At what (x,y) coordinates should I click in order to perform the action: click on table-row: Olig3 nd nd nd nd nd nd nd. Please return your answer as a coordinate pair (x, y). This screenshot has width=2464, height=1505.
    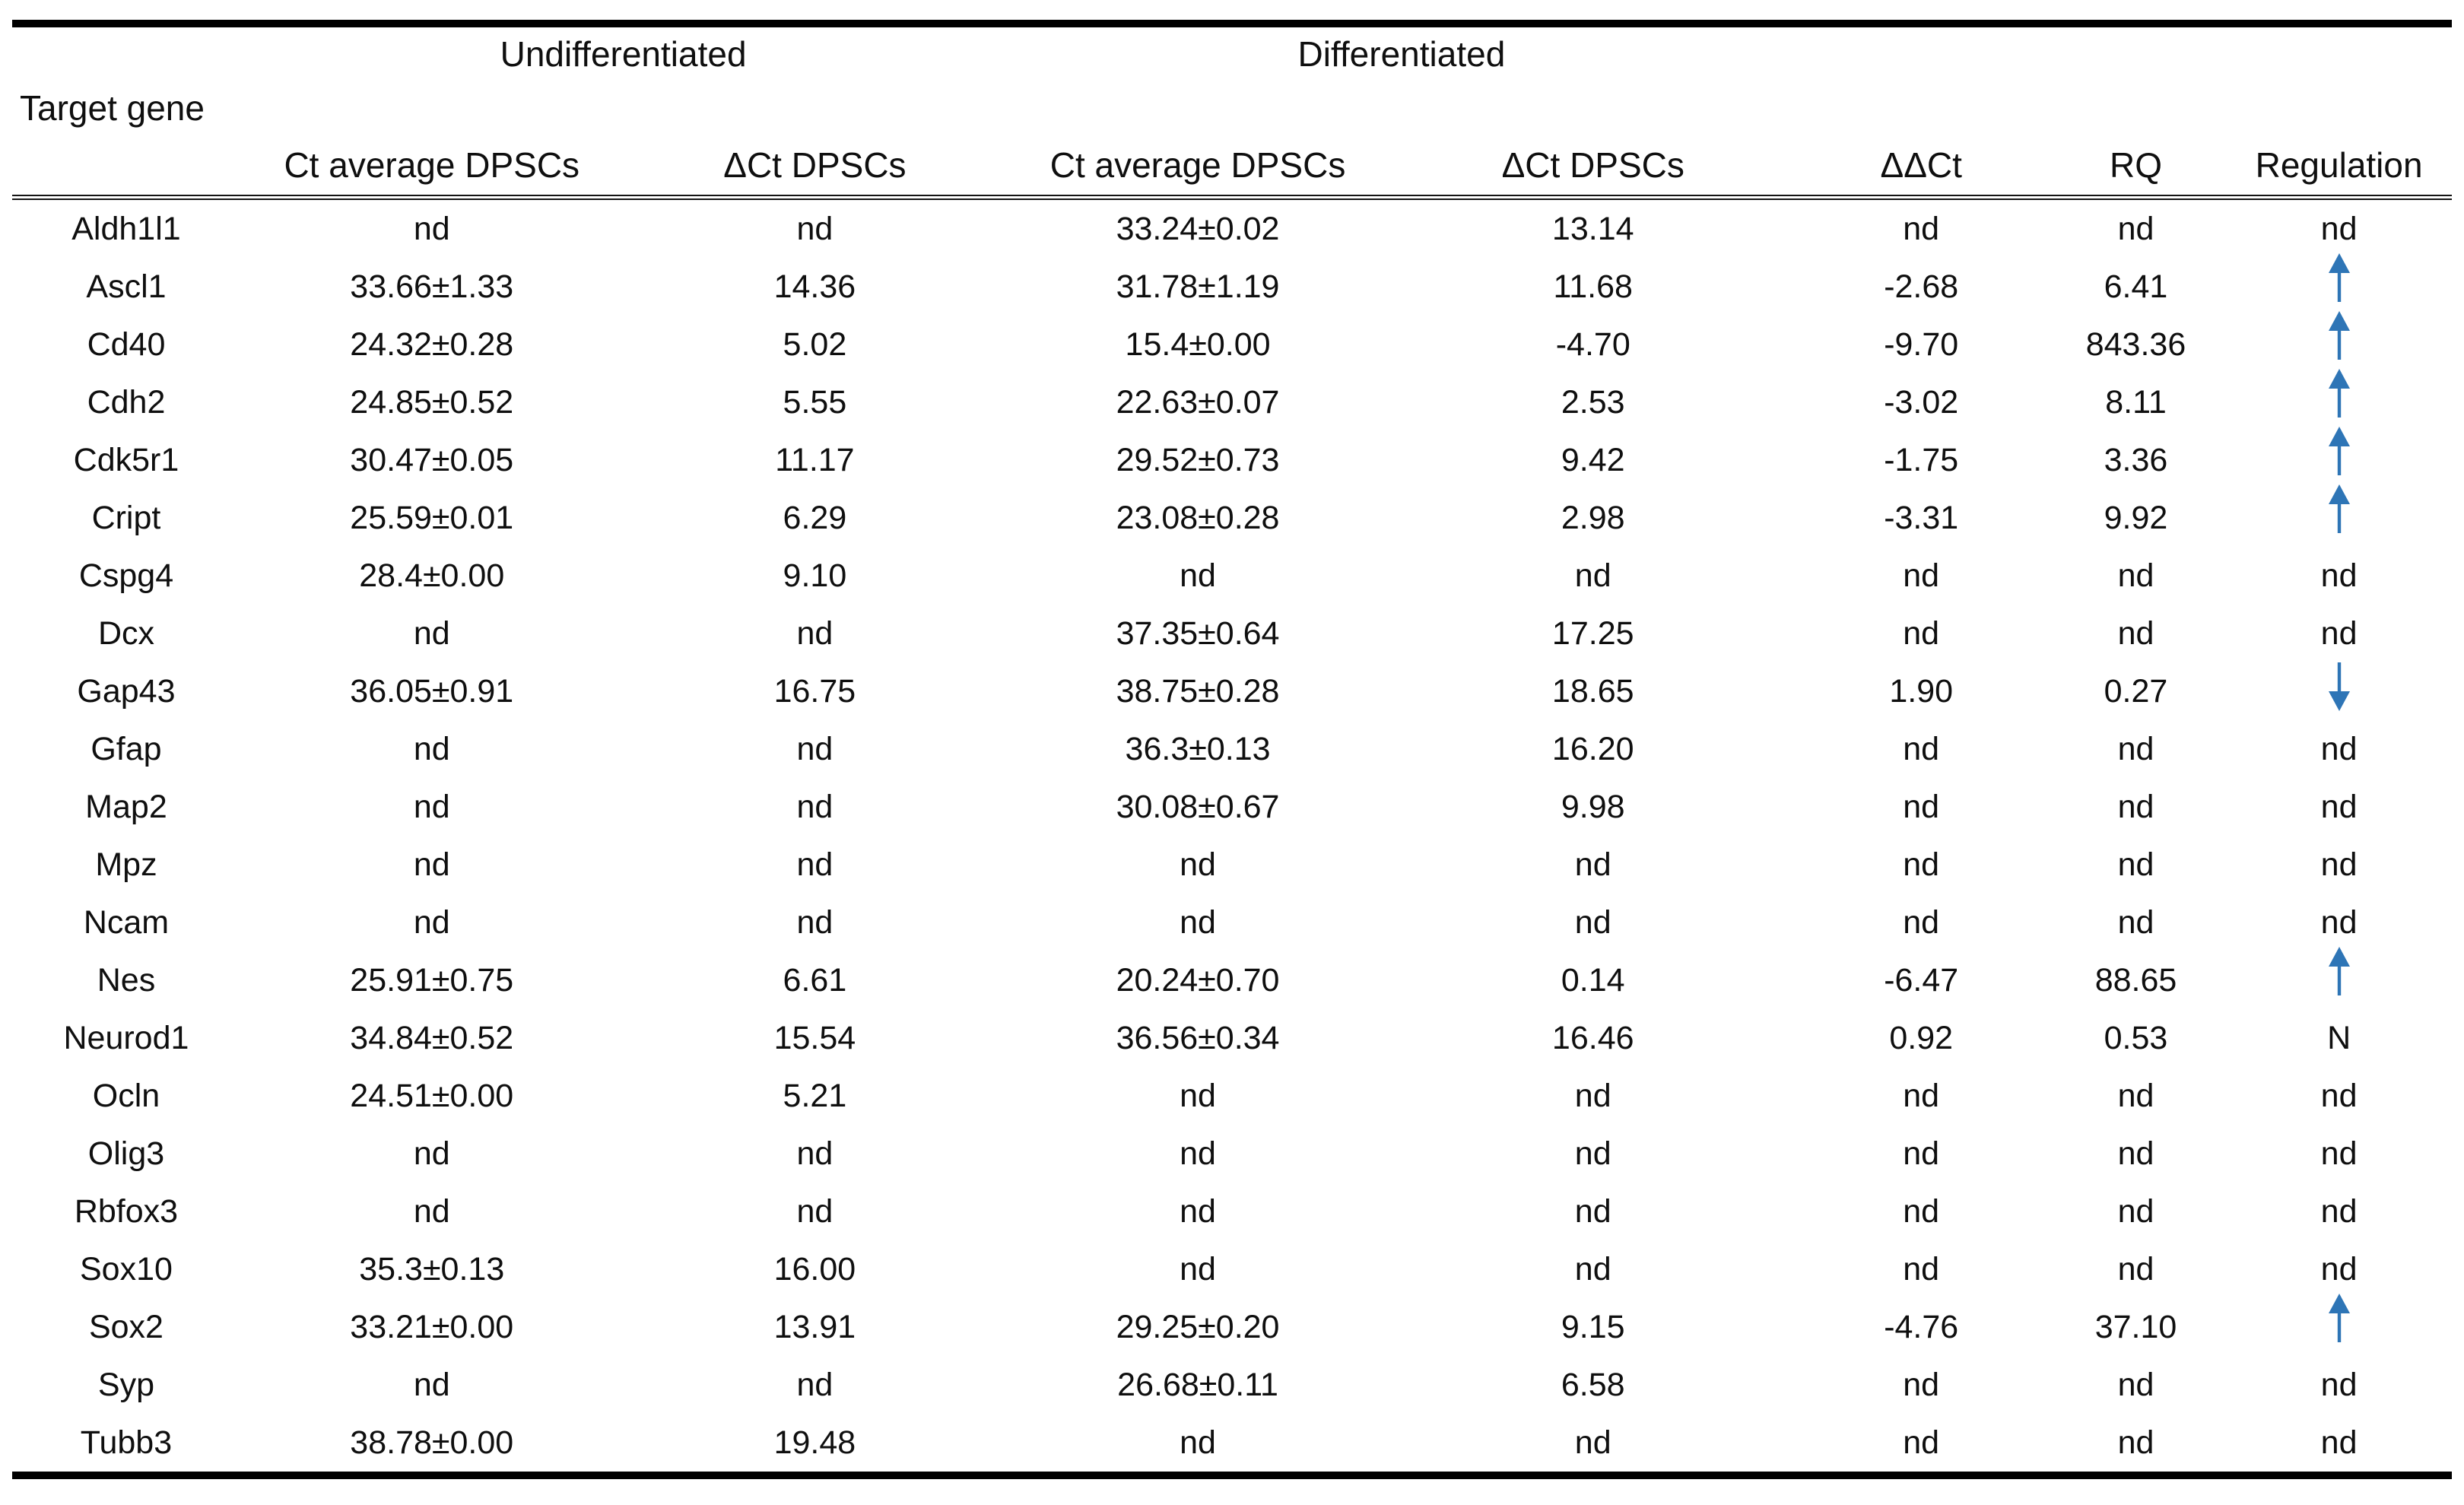
    Looking at the image, I should click on (1232, 1154).